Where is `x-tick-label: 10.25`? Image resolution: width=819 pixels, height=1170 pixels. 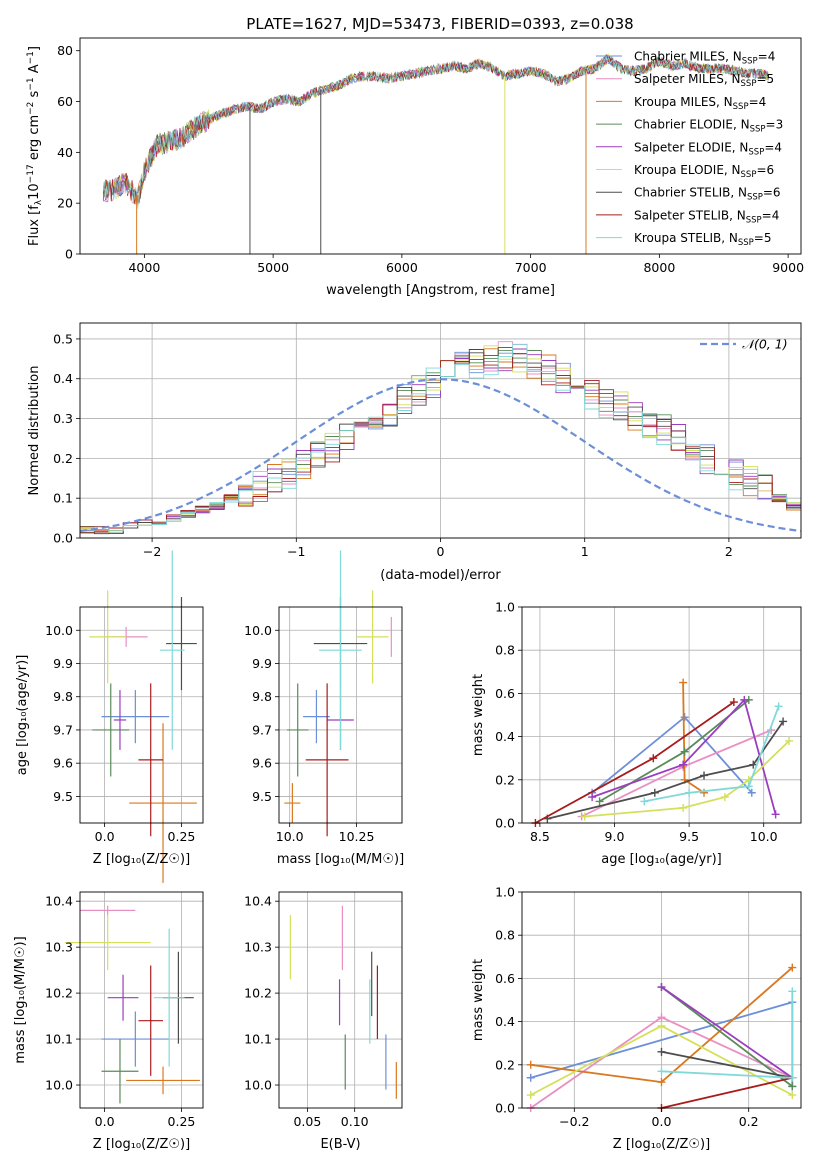 x-tick-label: 10.25 is located at coordinates (357, 836).